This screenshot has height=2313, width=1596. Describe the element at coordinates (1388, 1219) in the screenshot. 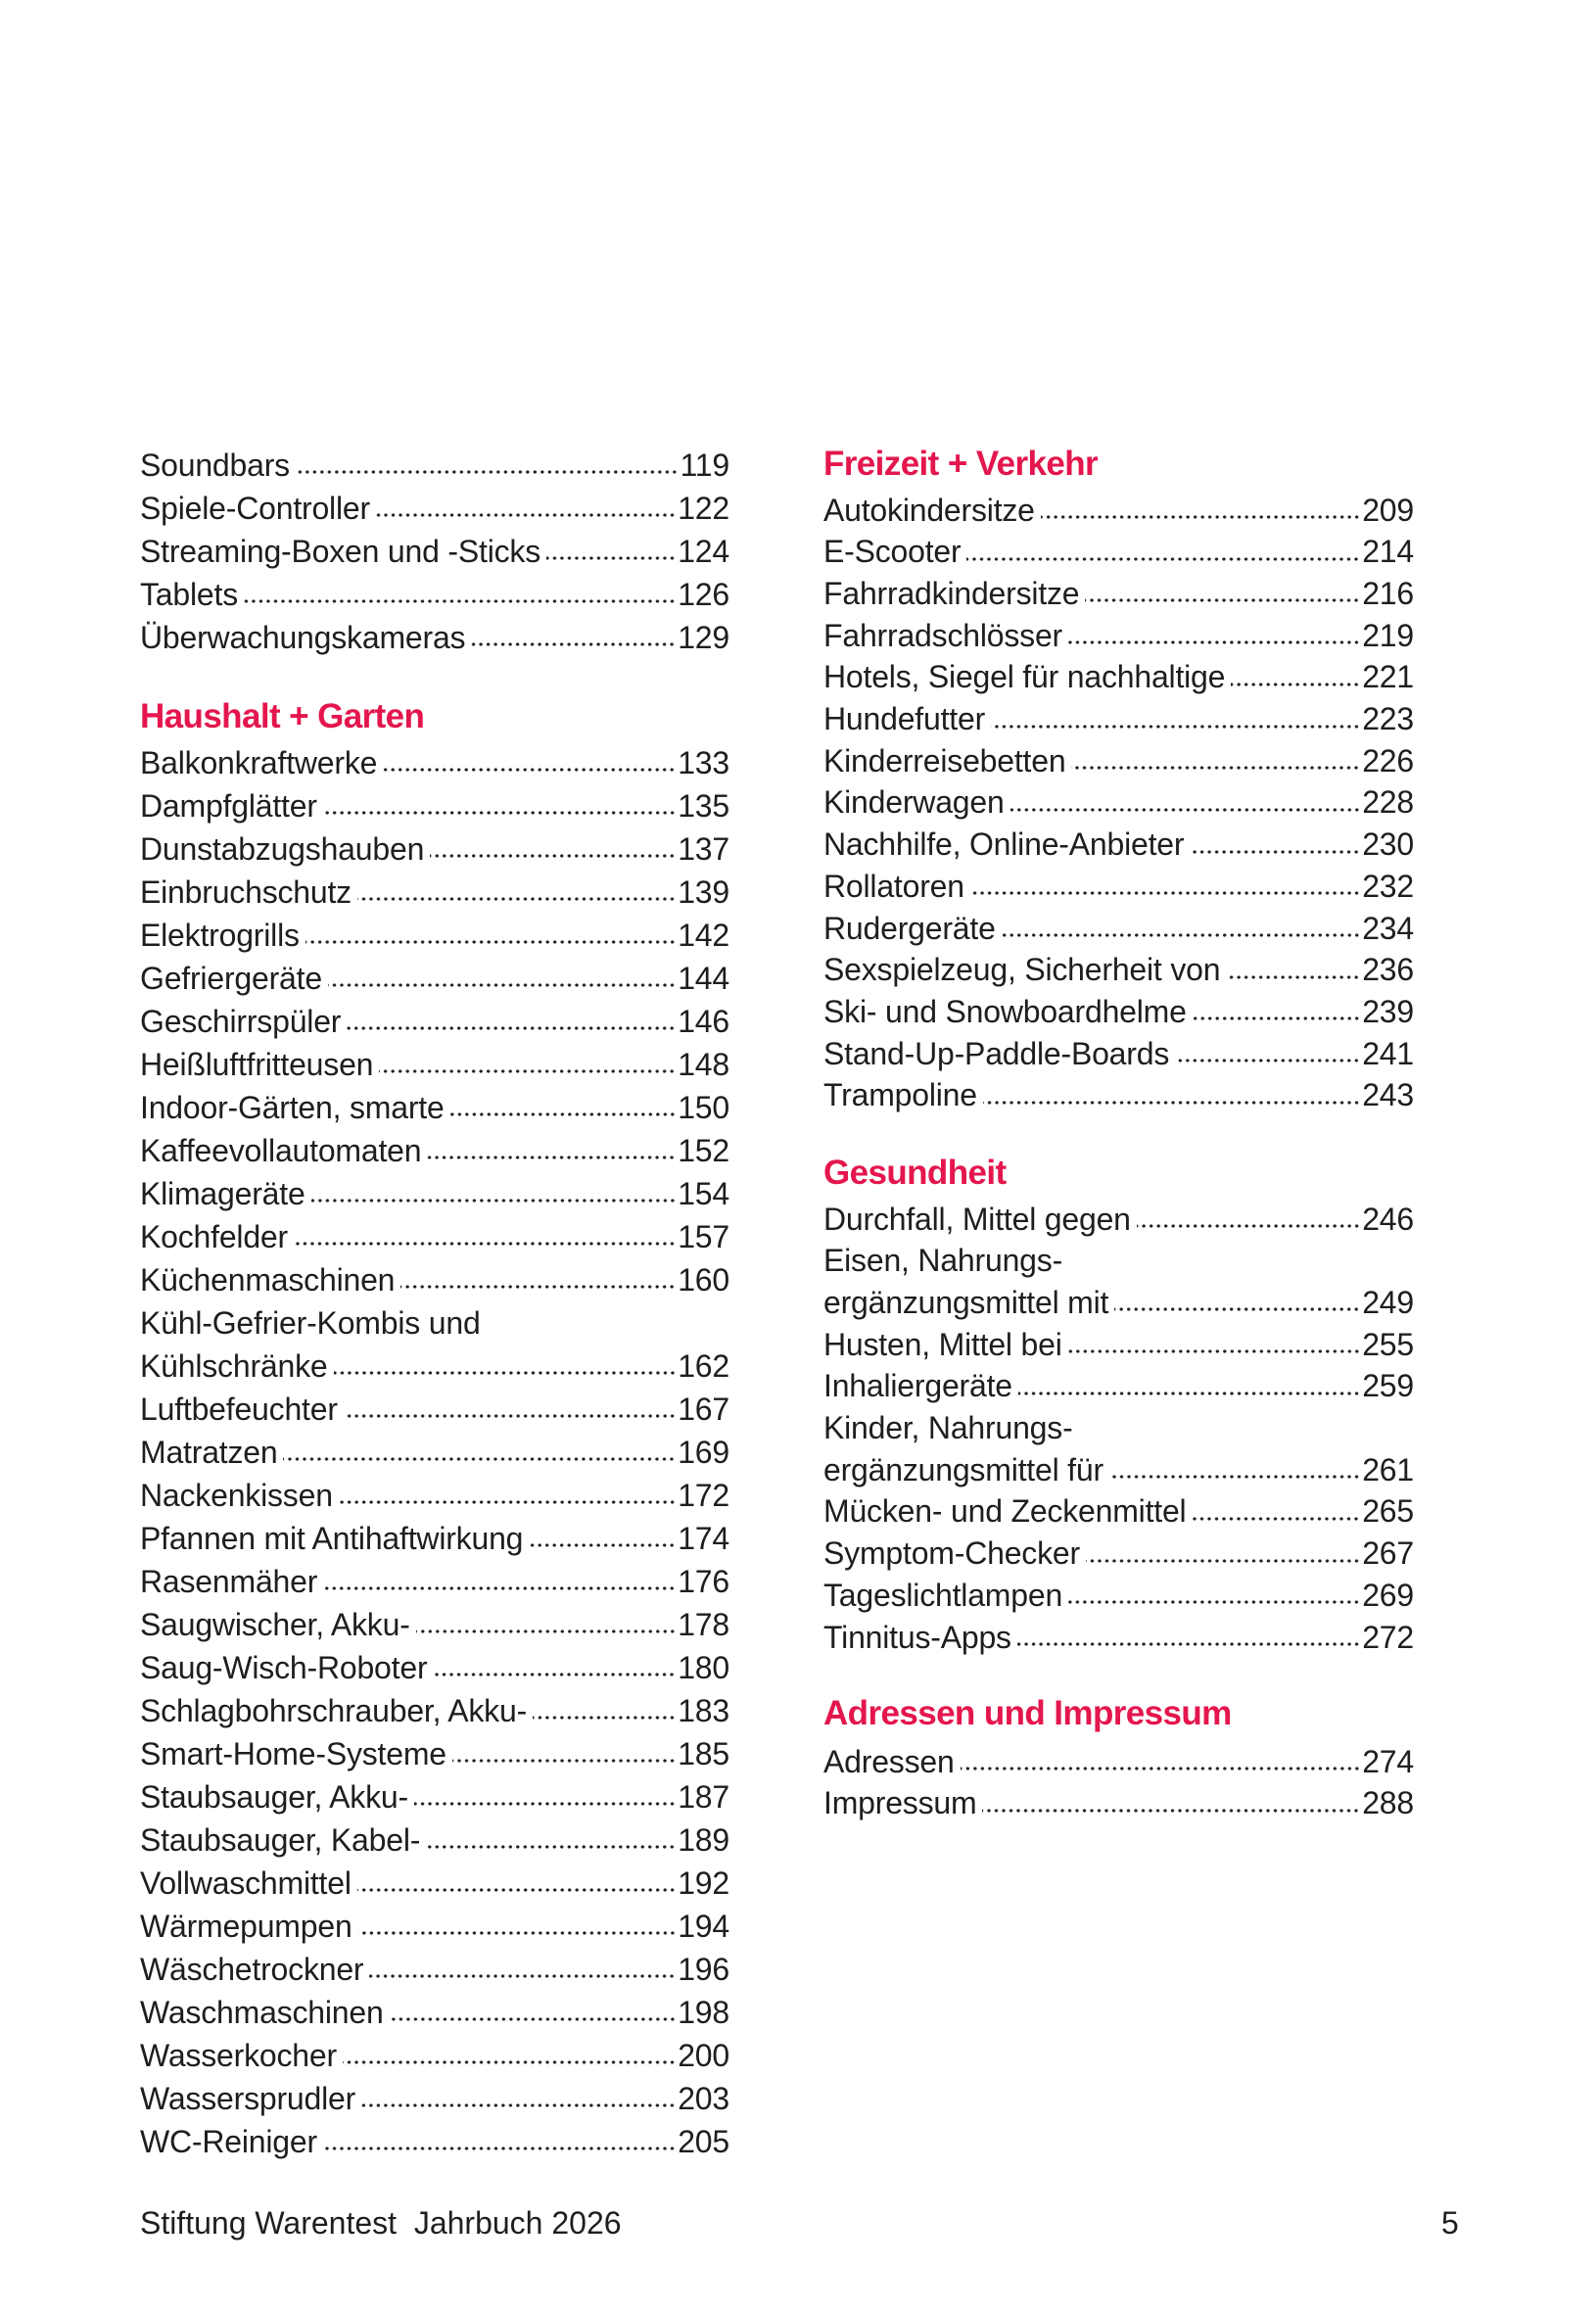

I see `toc-entry-page: 246` at that location.